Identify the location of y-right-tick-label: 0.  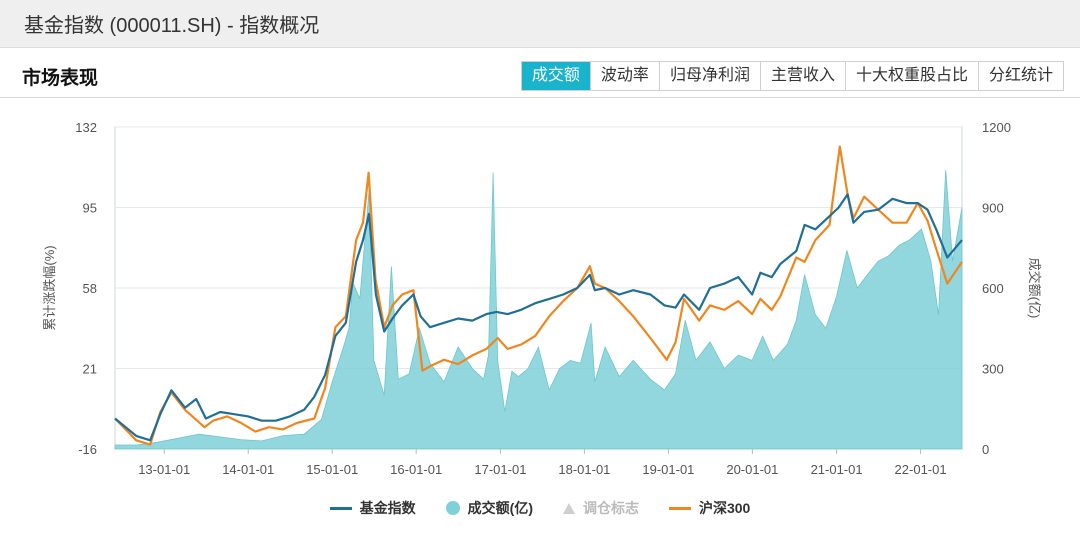
(985, 449).